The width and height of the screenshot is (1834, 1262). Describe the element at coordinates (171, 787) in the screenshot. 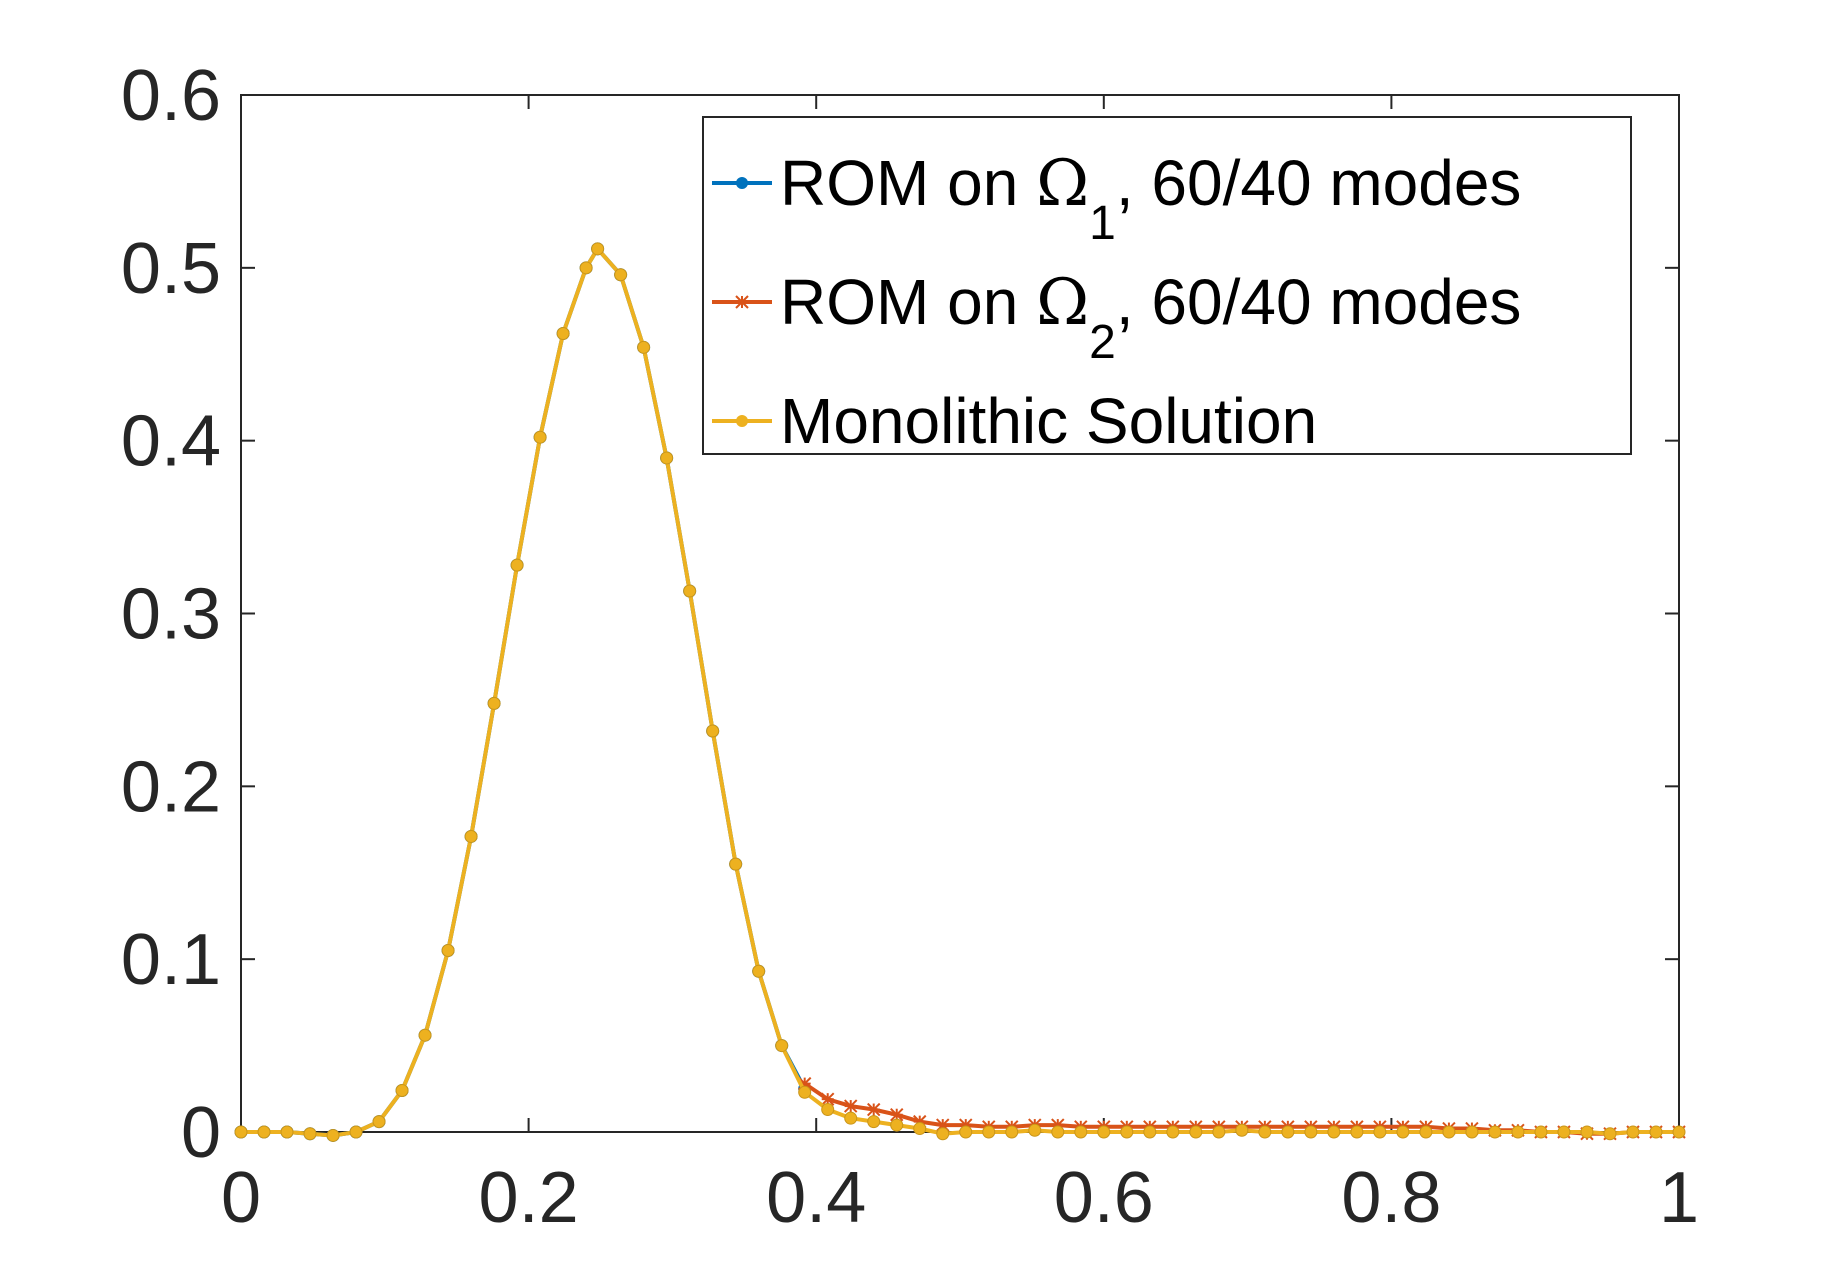

I see `y-tick-label: 0.2` at that location.